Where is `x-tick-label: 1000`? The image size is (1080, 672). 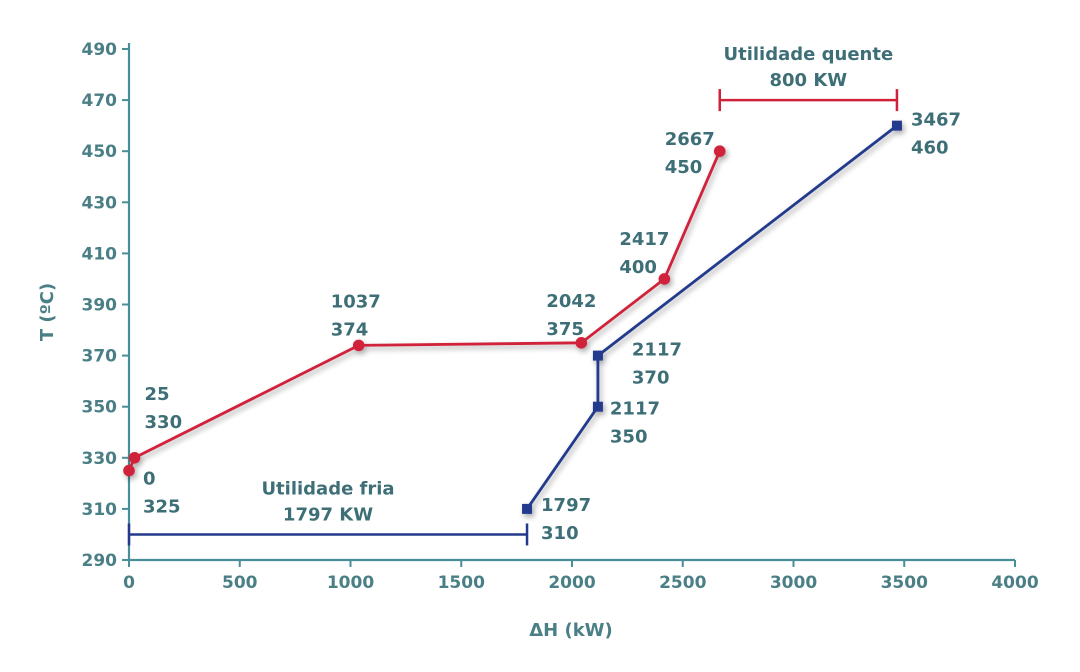 x-tick-label: 1000 is located at coordinates (350, 583).